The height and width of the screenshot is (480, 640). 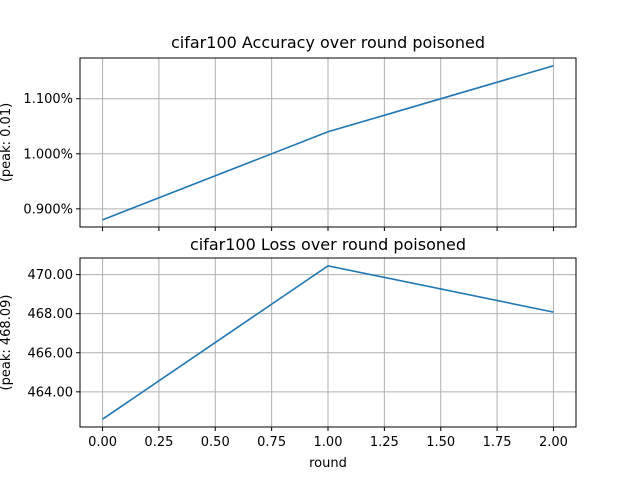 What do you see at coordinates (384, 442) in the screenshot?
I see `x-tick-label: 1.25` at bounding box center [384, 442].